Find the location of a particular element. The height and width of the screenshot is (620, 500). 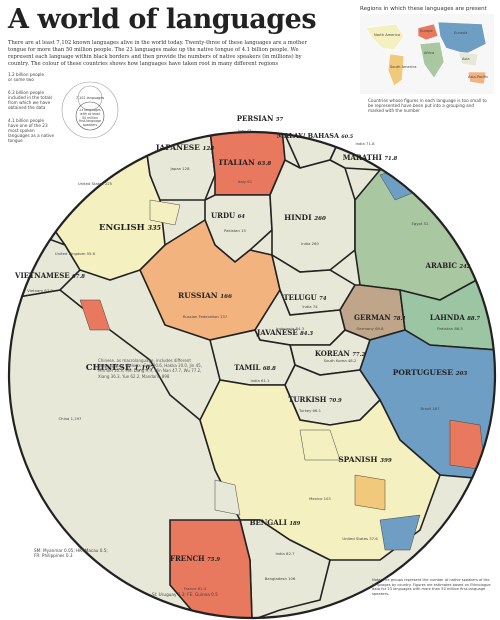

label-spanish: SPANISH 399 is located at coordinates (365, 459).